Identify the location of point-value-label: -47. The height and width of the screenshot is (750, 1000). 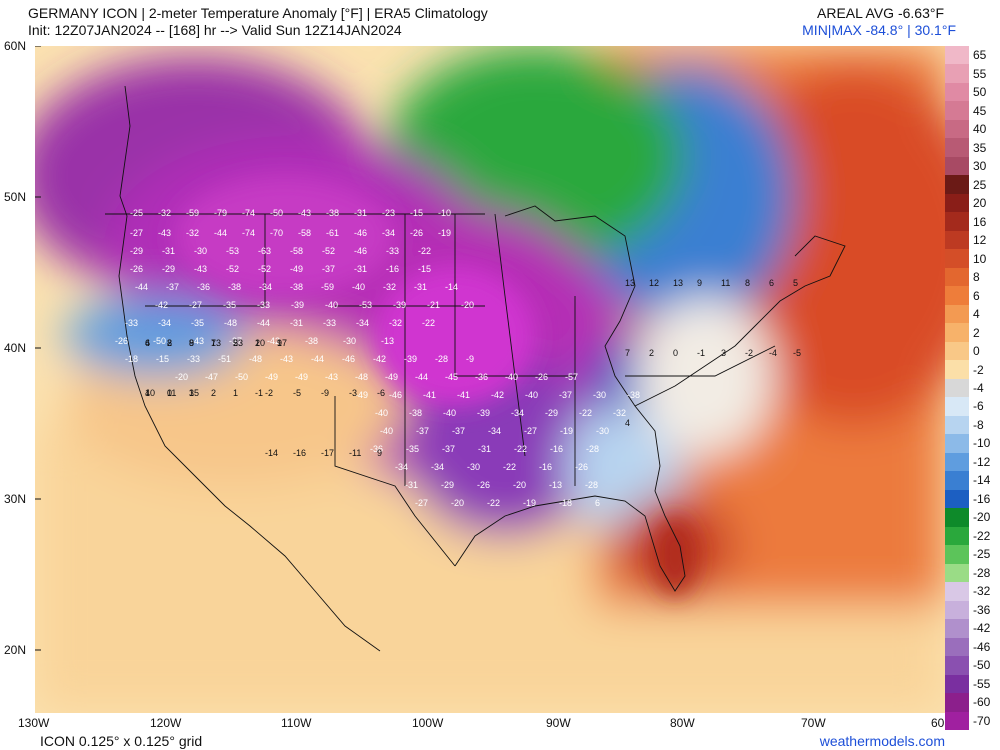
(211, 377).